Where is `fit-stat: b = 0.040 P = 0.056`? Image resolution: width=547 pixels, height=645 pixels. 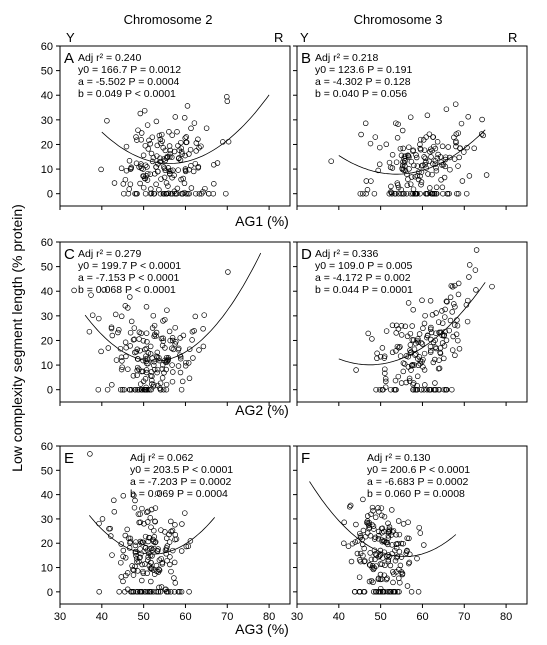
fit-stat: b = 0.040 P = 0.056 is located at coordinates (361, 94).